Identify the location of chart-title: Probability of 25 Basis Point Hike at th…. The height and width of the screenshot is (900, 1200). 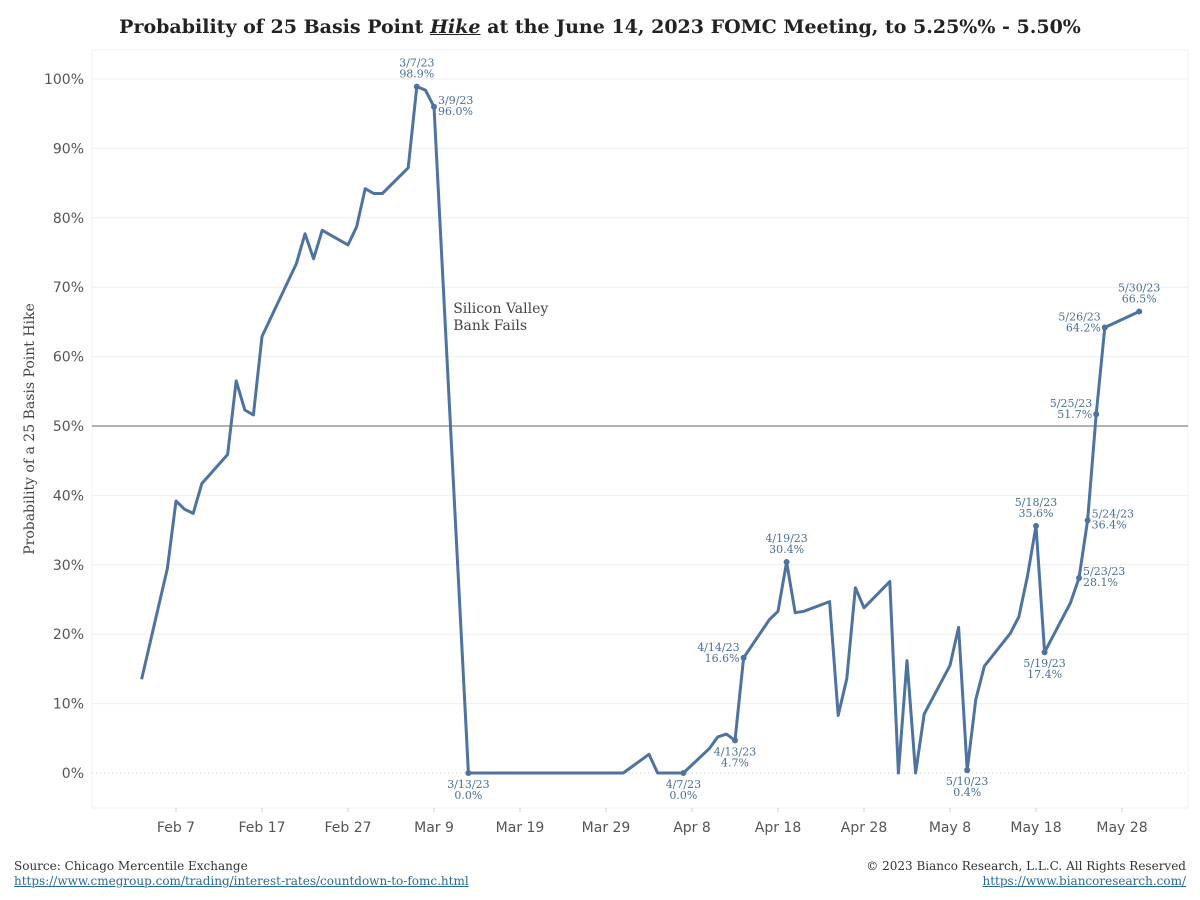
(600, 27).